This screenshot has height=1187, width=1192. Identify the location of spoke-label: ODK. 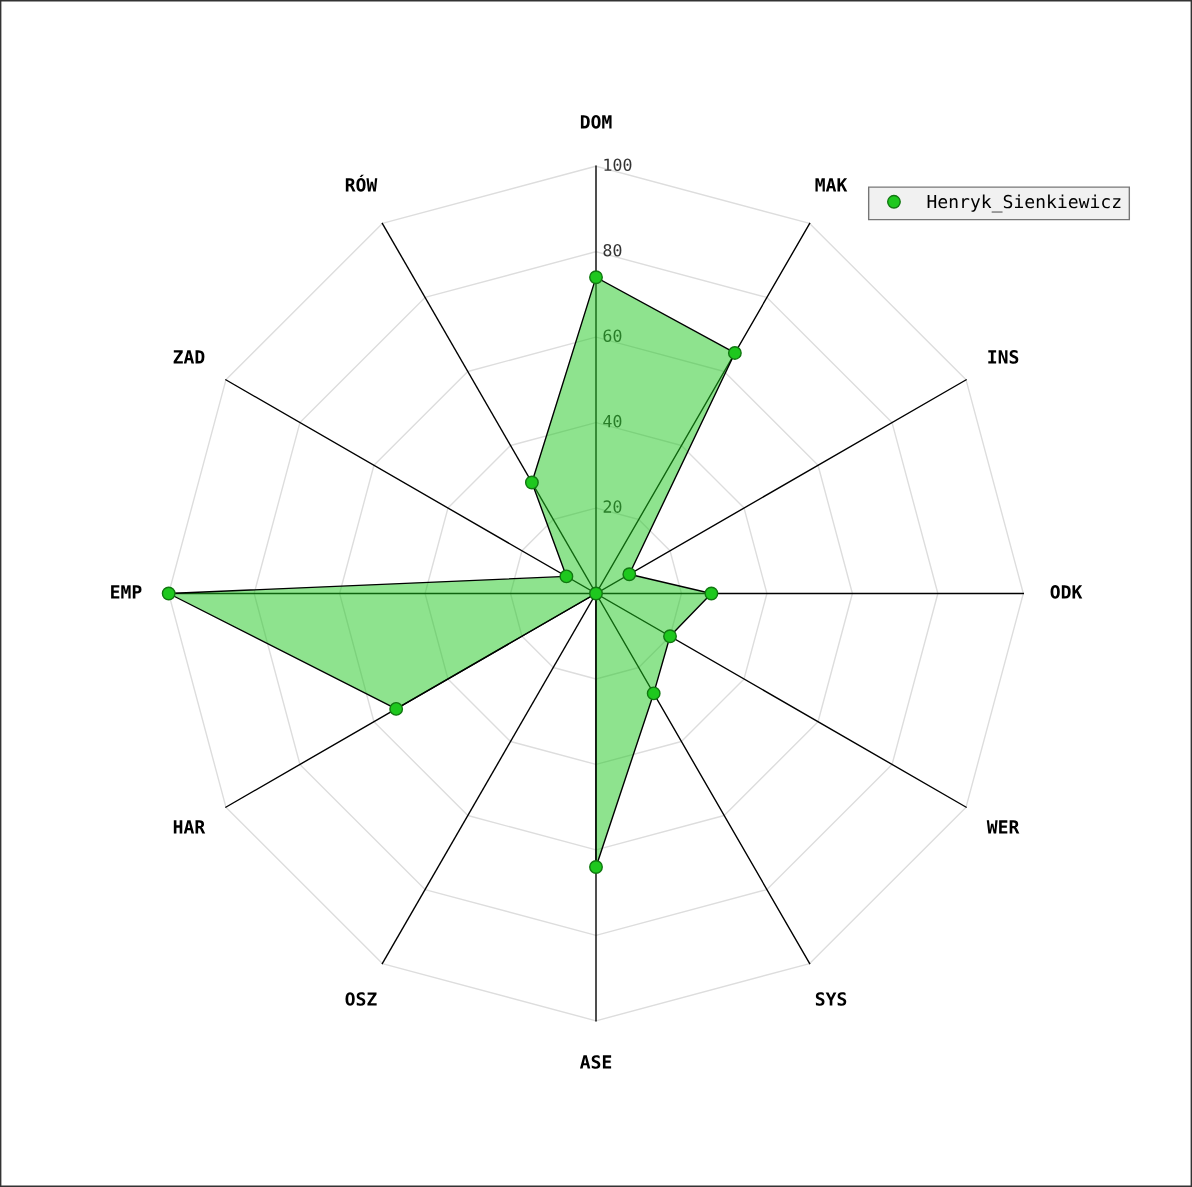
(1066, 592).